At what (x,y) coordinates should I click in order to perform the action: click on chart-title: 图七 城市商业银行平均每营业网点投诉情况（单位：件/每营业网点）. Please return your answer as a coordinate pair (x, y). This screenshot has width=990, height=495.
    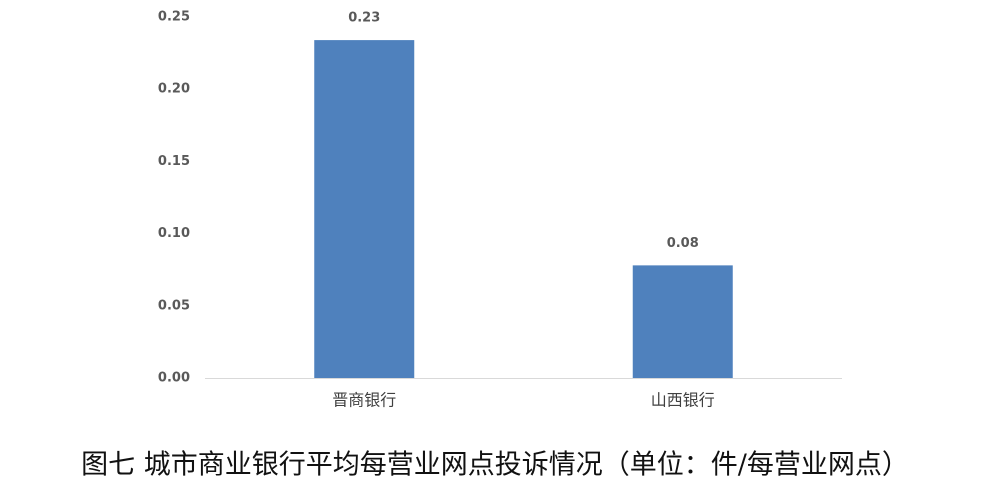
    Looking at the image, I should click on (495, 465).